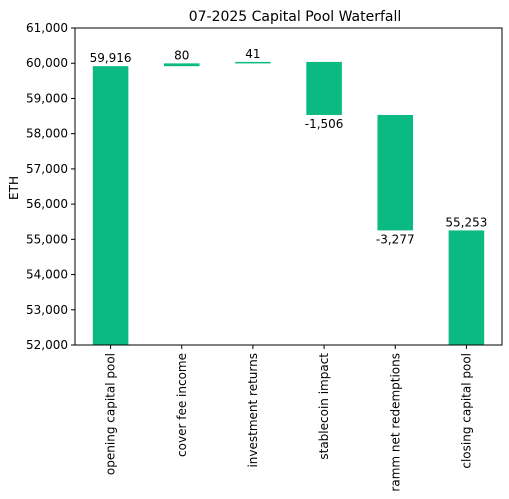 The image size is (509, 499). I want to click on y-tick-label: 52,000, so click(47, 345).